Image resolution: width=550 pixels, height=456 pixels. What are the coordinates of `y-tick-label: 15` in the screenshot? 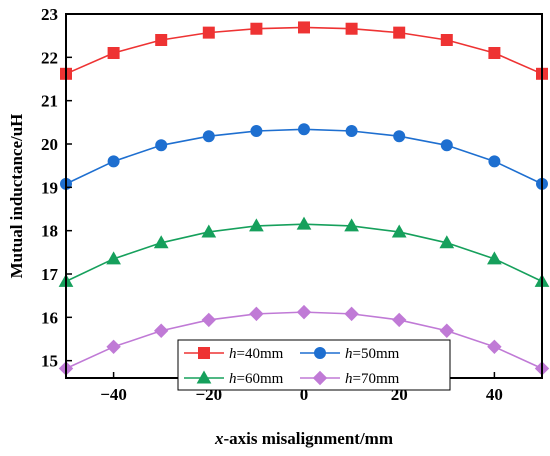 It's located at (49, 361).